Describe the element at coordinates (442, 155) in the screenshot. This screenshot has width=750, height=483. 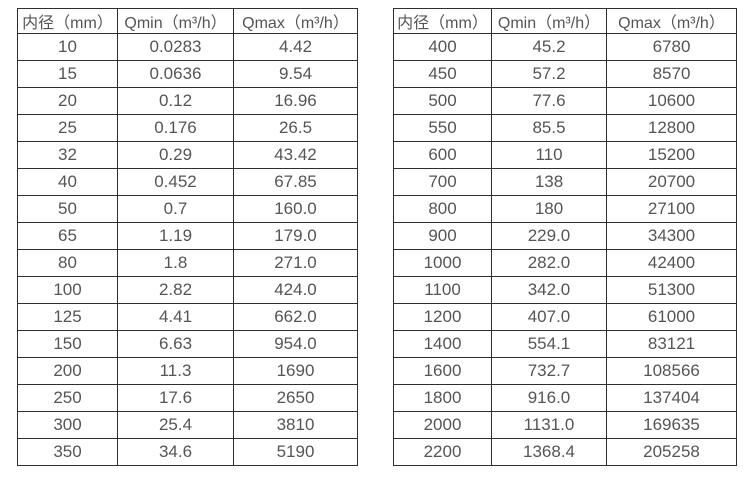
I see `table-cell: 600` at that location.